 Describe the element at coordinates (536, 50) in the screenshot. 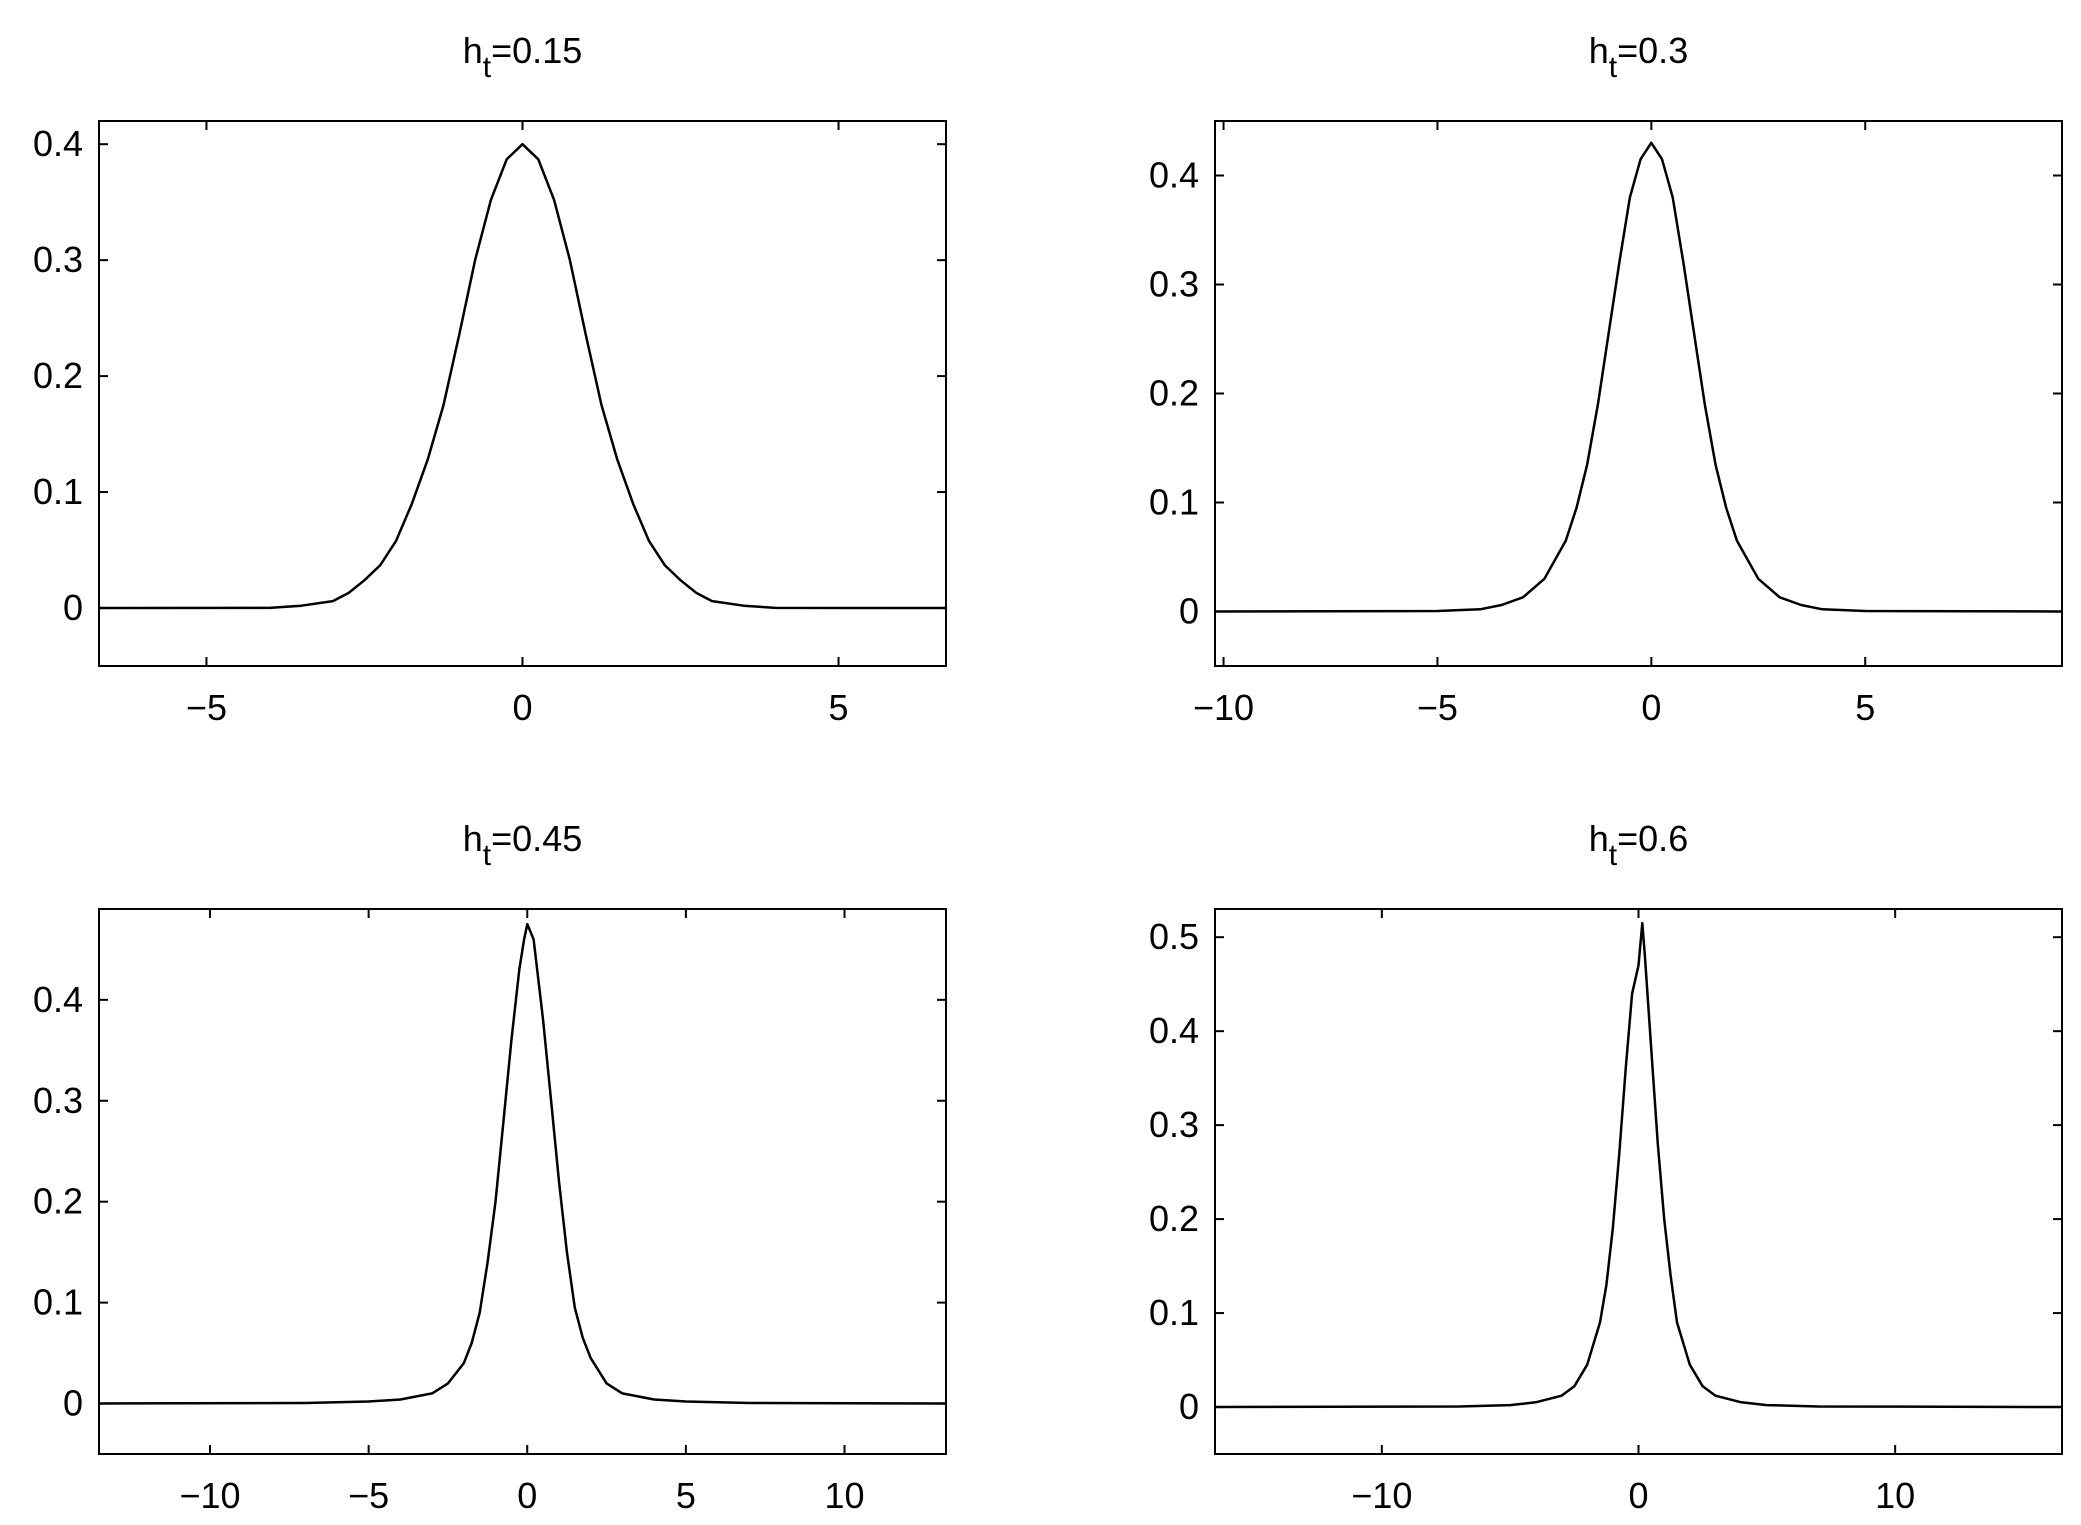

I see `title-value: =0.15` at that location.